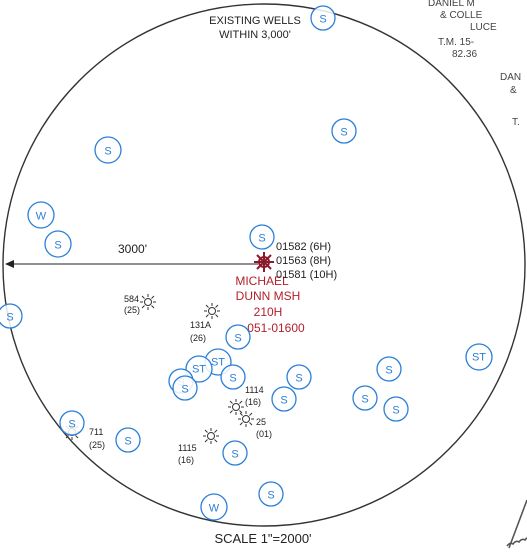  Describe the element at coordinates (9, 264) in the screenshot. I see `radius-arrowhead` at that location.